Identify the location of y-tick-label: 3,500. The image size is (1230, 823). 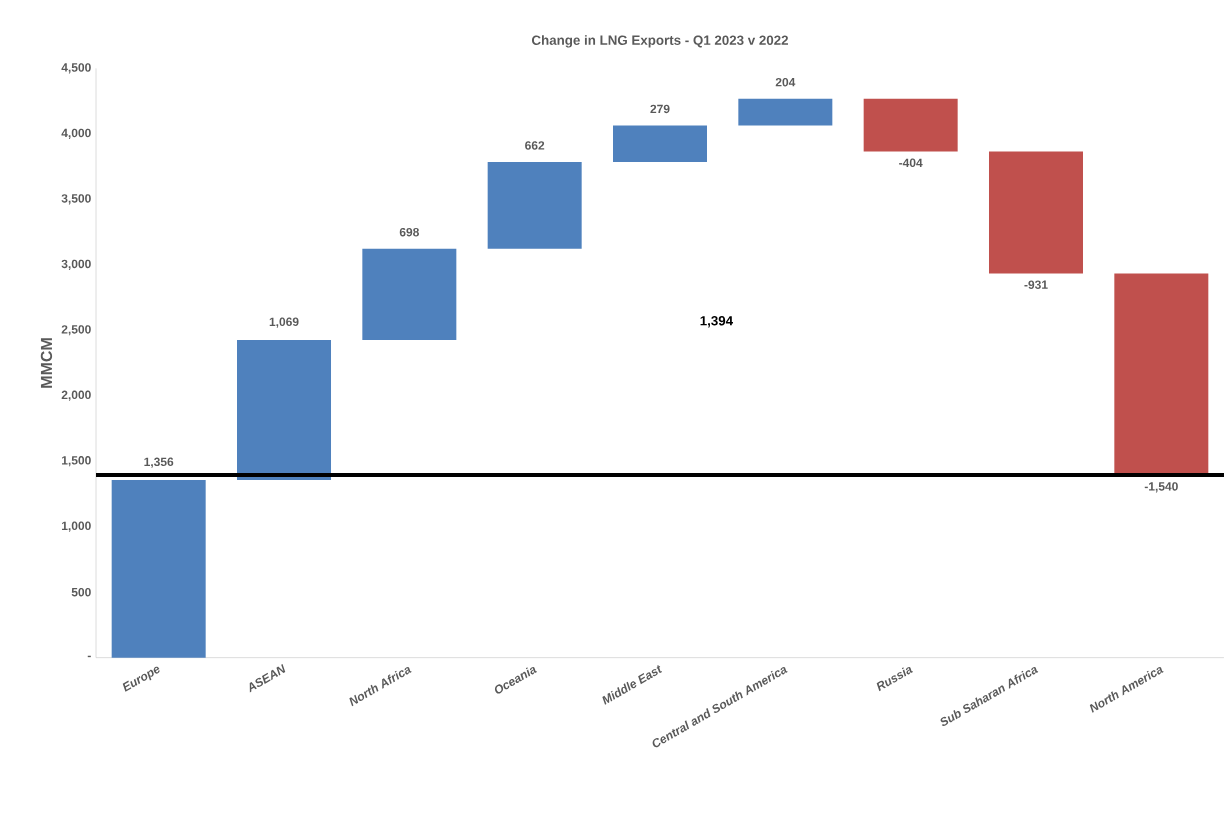
(76, 199).